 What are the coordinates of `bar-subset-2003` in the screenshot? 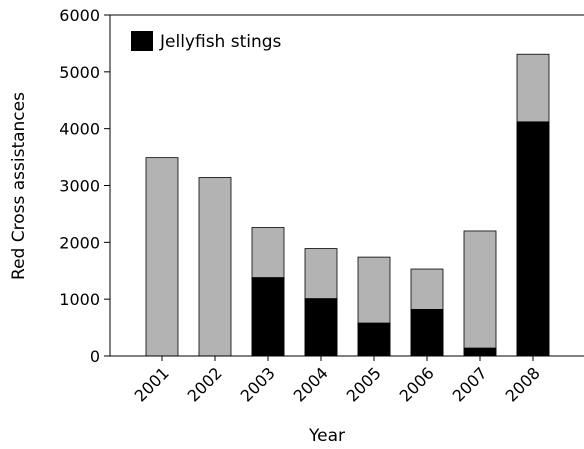 It's located at (268, 317).